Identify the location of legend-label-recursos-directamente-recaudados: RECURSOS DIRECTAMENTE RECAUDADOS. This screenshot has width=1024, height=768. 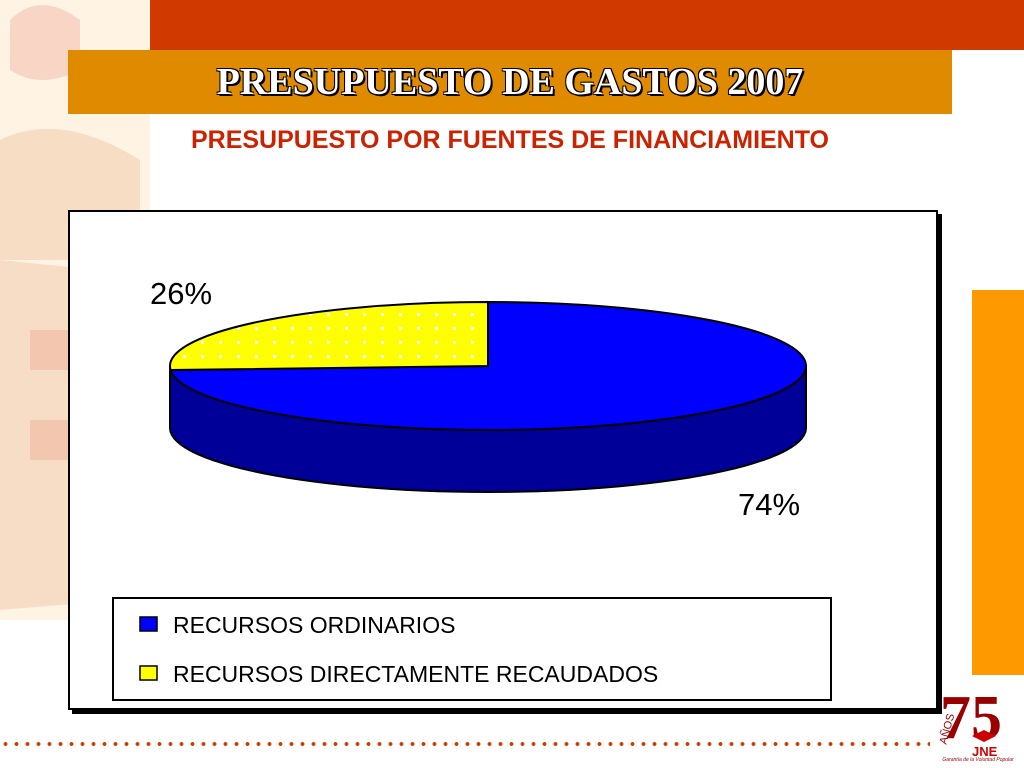
(415, 674).